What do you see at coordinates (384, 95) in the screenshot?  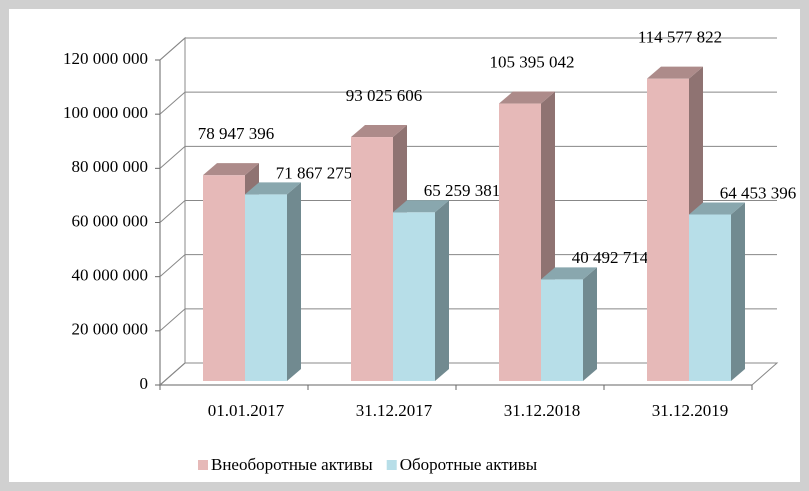 I see `value-label: 93 025 606` at bounding box center [384, 95].